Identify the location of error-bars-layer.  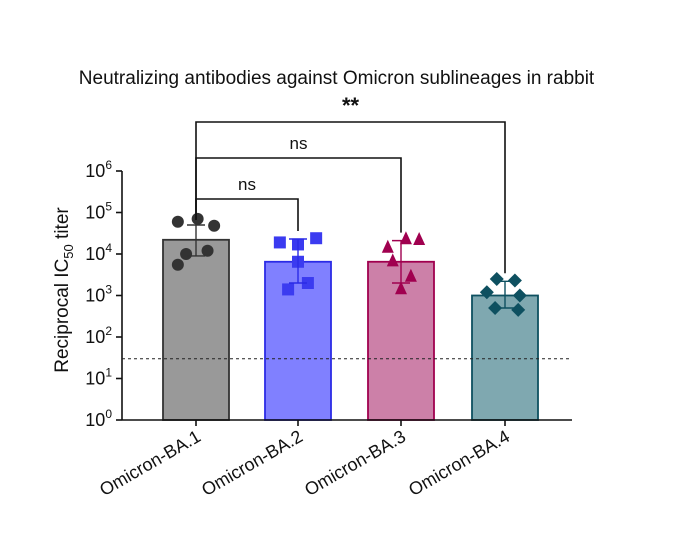
(350, 266).